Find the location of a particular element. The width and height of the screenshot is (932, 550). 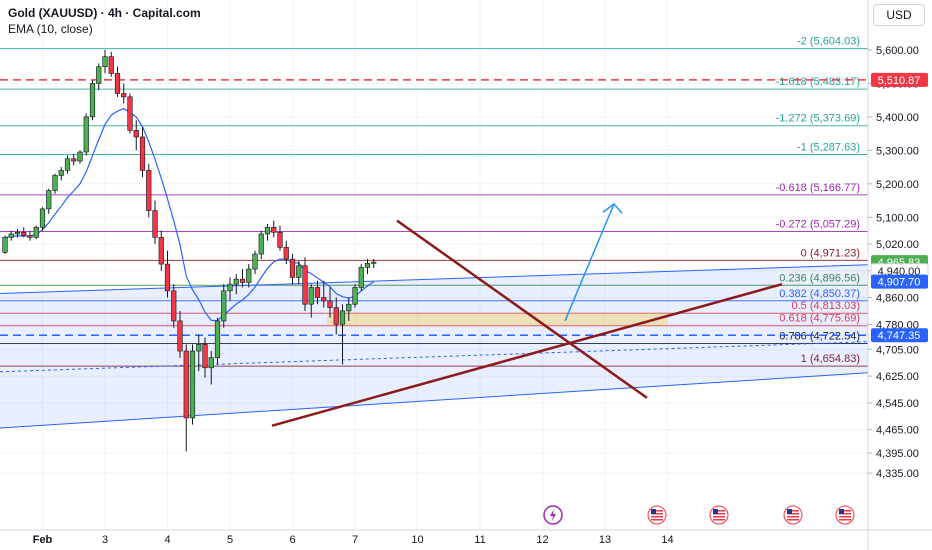

currency-button: USD is located at coordinates (899, 15).